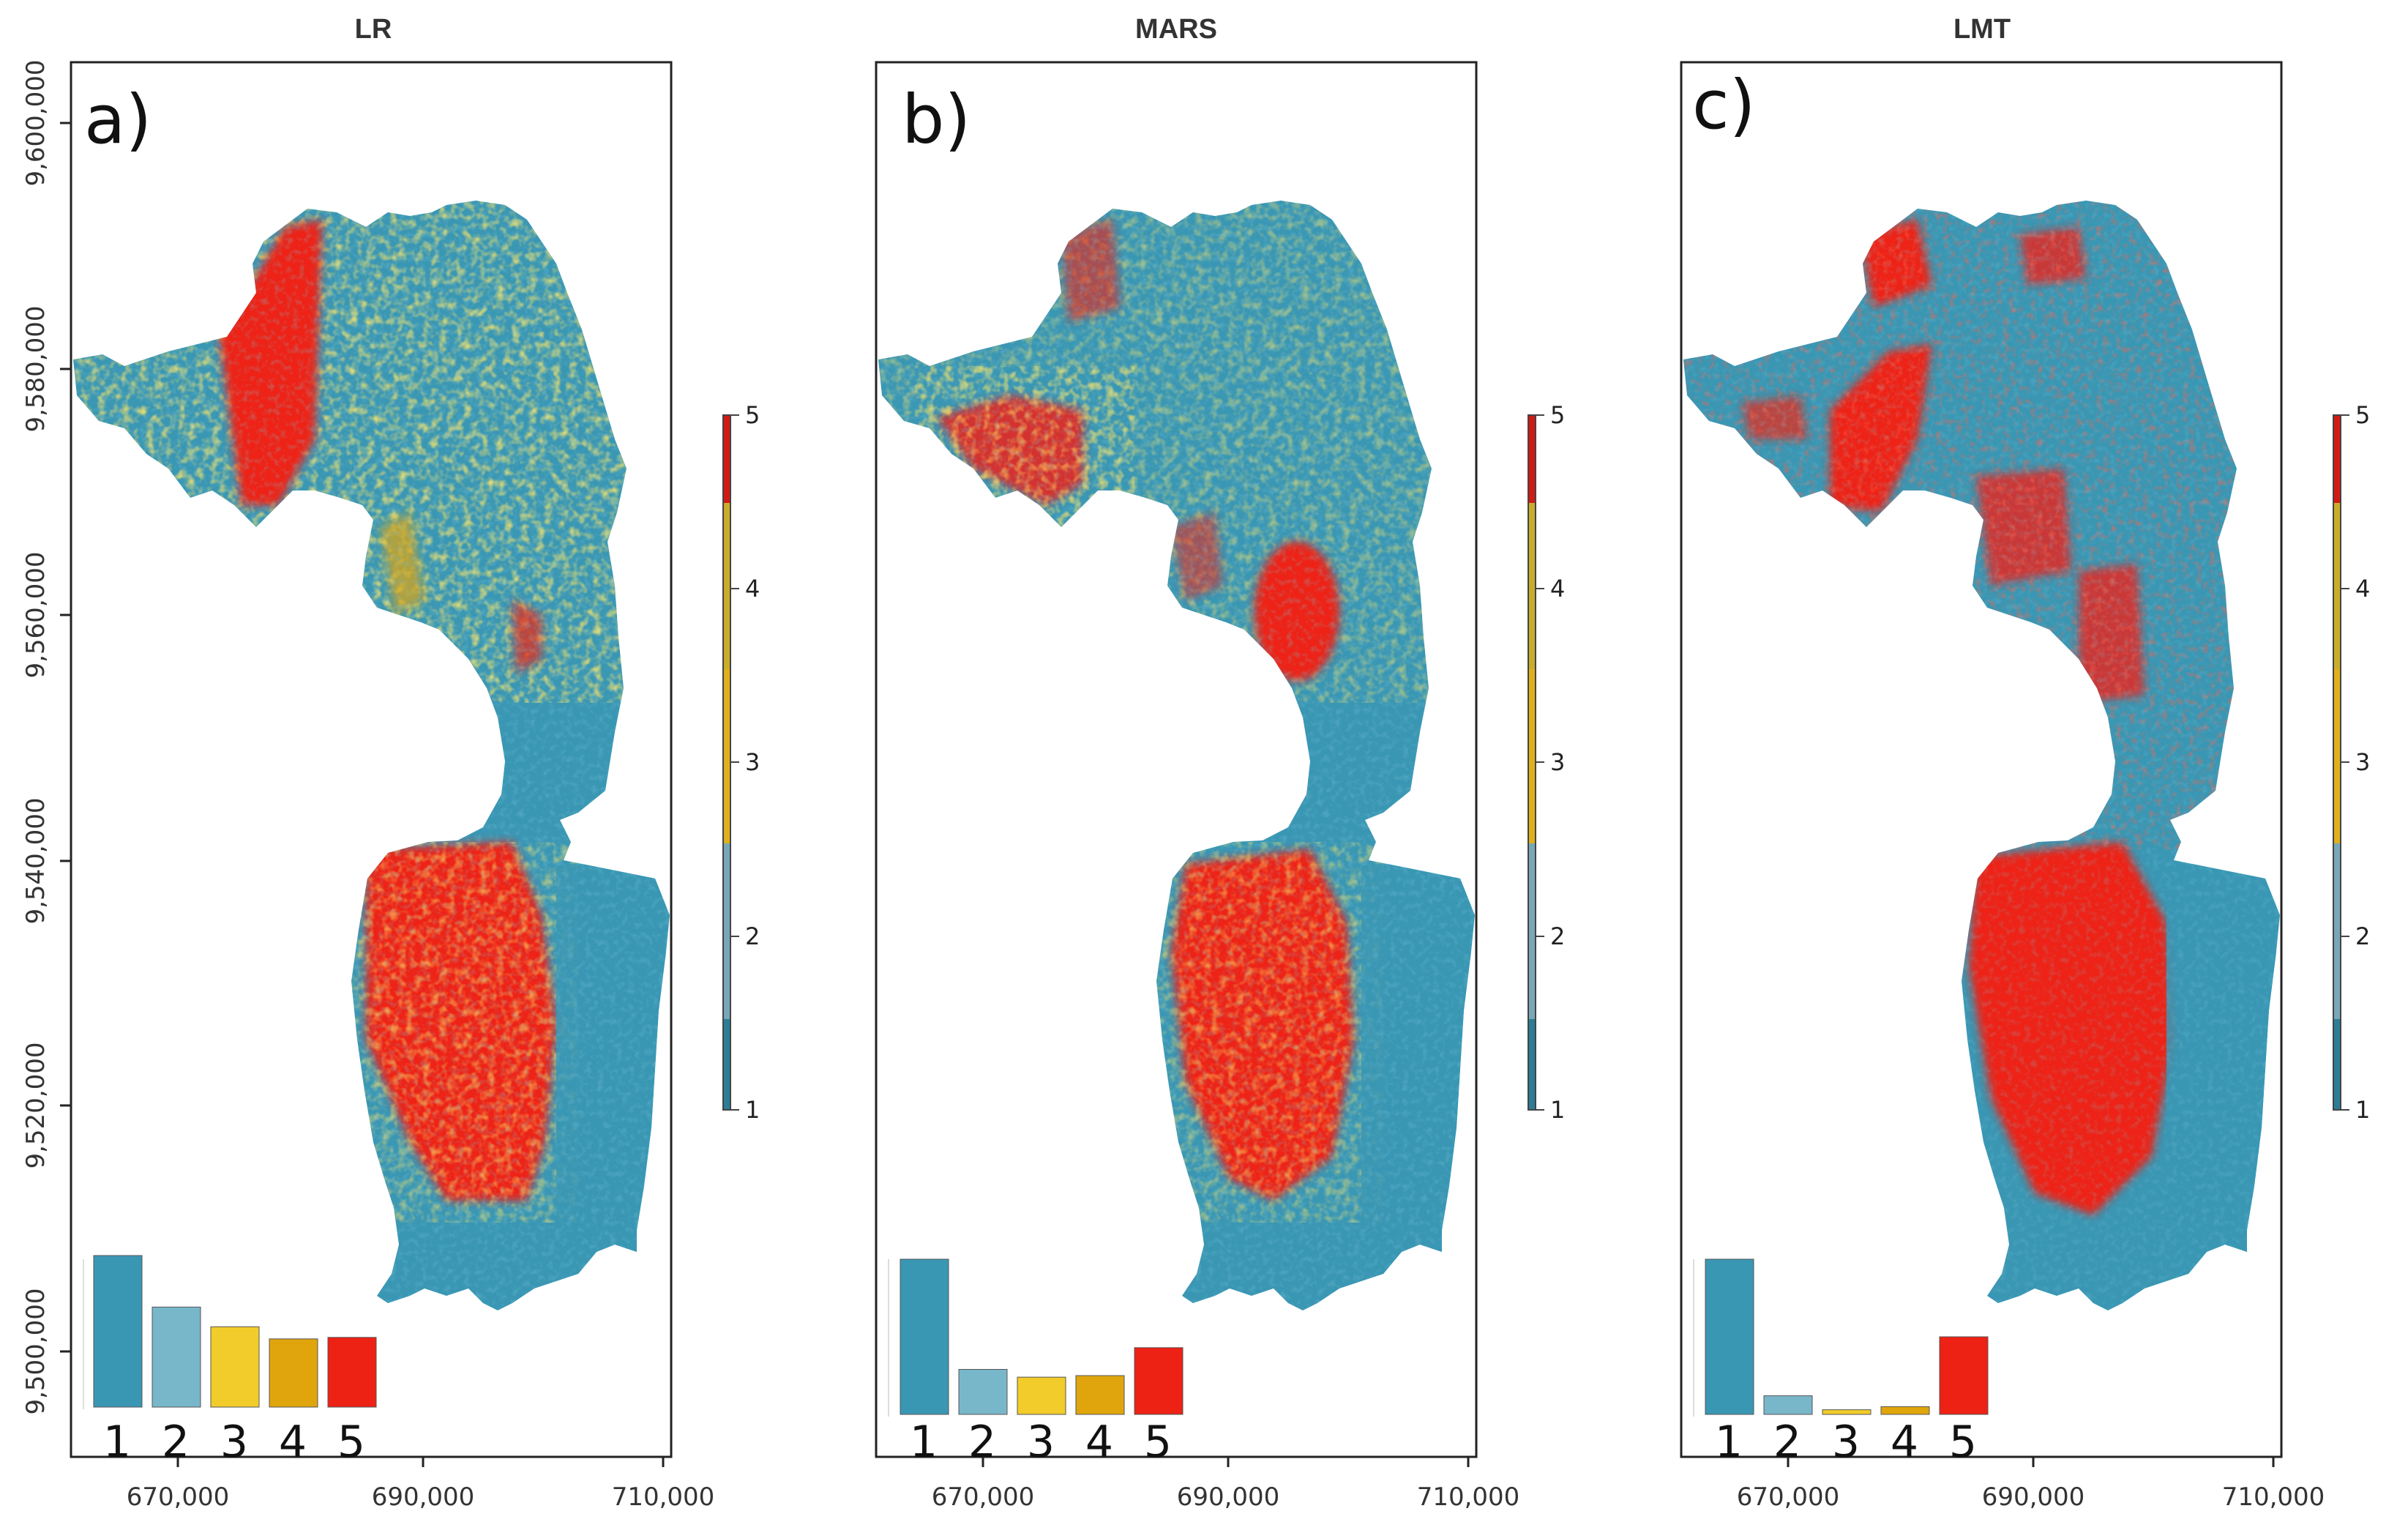 This screenshot has height=1533, width=2408. Describe the element at coordinates (36, 368) in the screenshot. I see `y-tick-label: 9,580,000` at that location.